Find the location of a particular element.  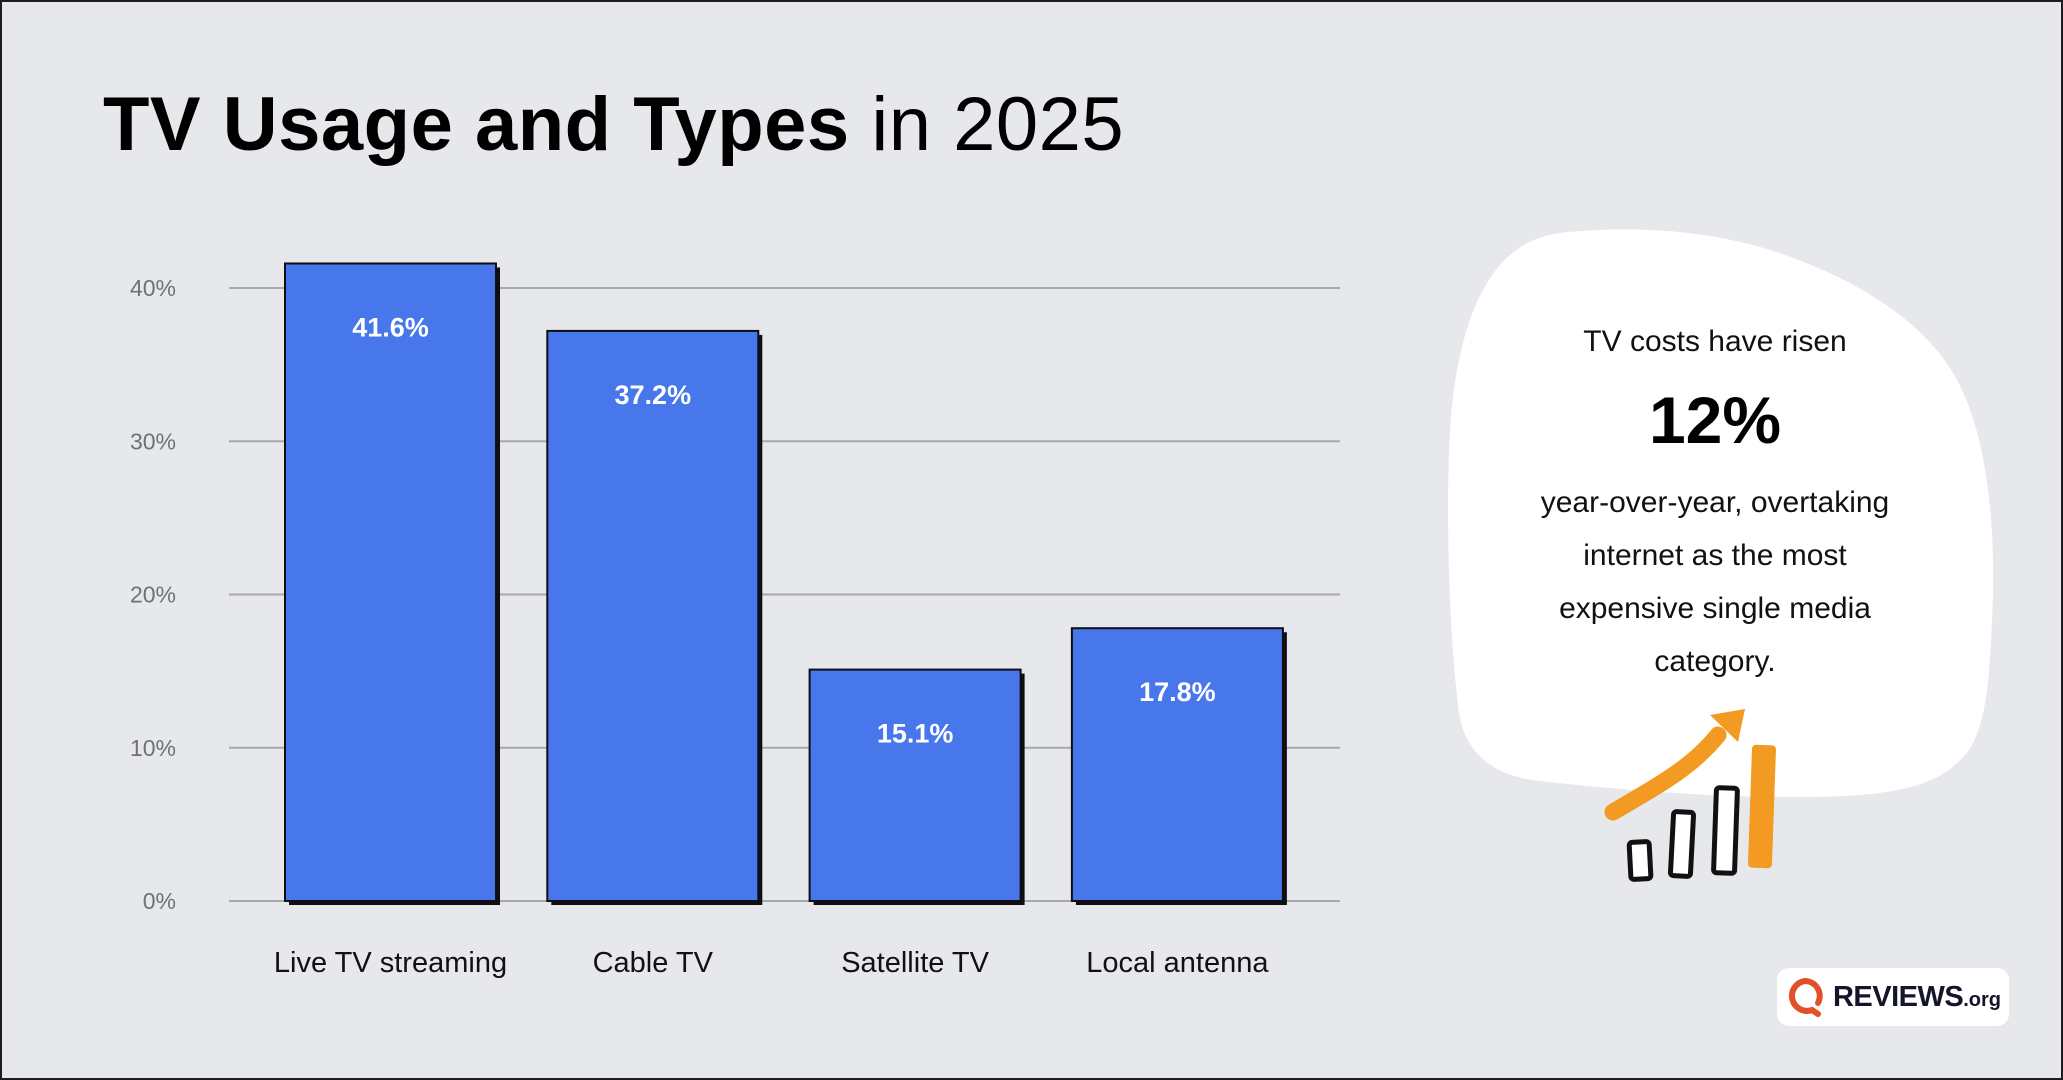

logo-tld: .org is located at coordinates (1982, 999).